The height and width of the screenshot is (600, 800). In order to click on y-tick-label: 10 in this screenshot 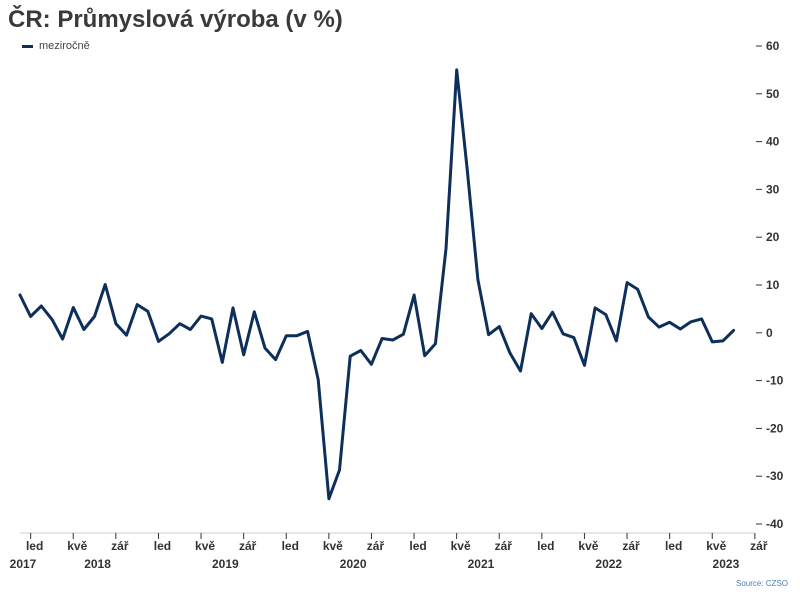, I will do `click(773, 285)`.